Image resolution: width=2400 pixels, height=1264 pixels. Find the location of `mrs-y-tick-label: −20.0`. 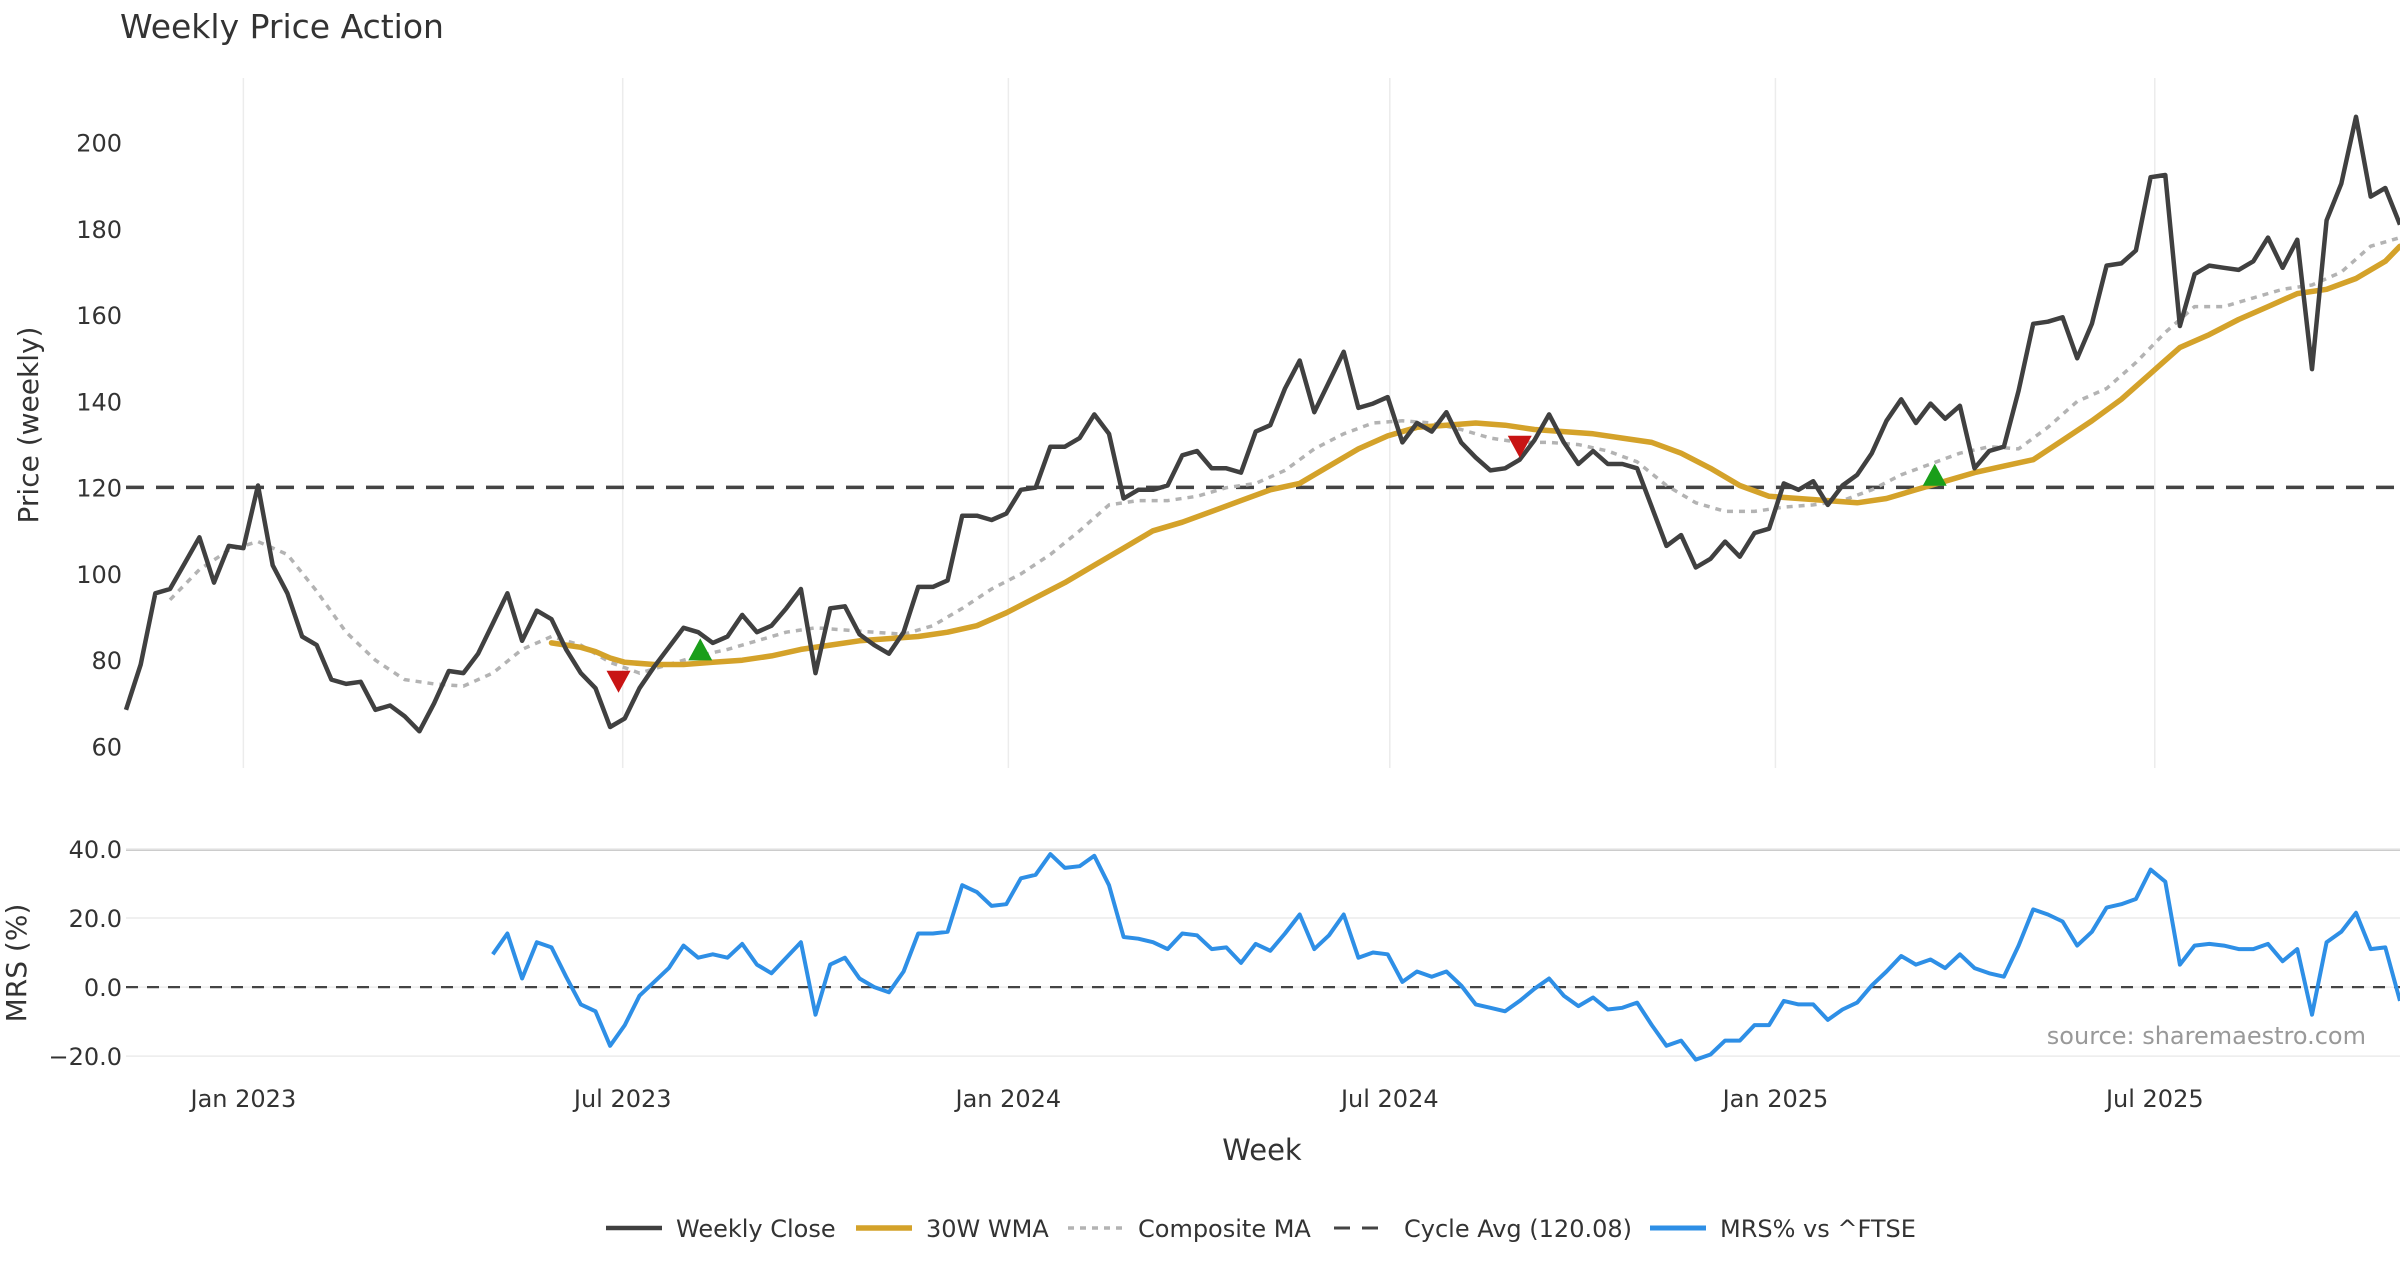

mrs-y-tick-label: −20.0 is located at coordinates (85, 1057).